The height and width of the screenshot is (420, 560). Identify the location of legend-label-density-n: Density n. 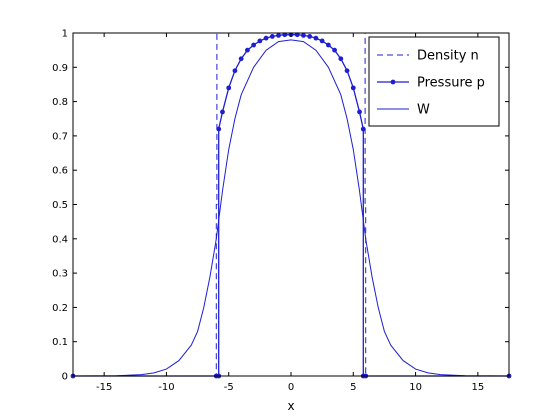
(448, 56).